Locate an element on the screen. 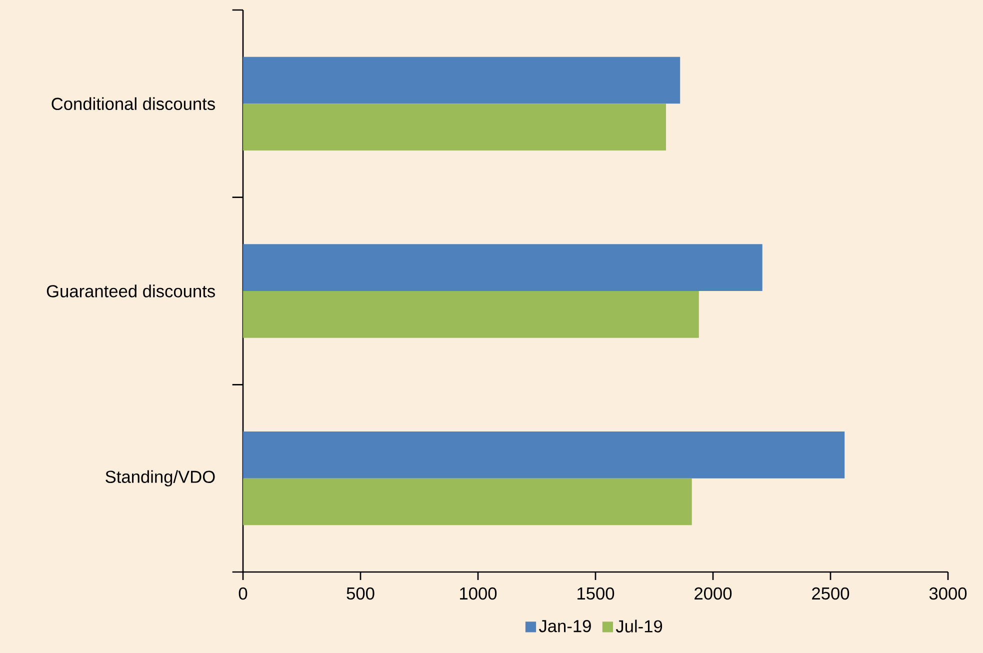 The height and width of the screenshot is (653, 983). y-tick-label: Conditional discounts is located at coordinates (133, 103).